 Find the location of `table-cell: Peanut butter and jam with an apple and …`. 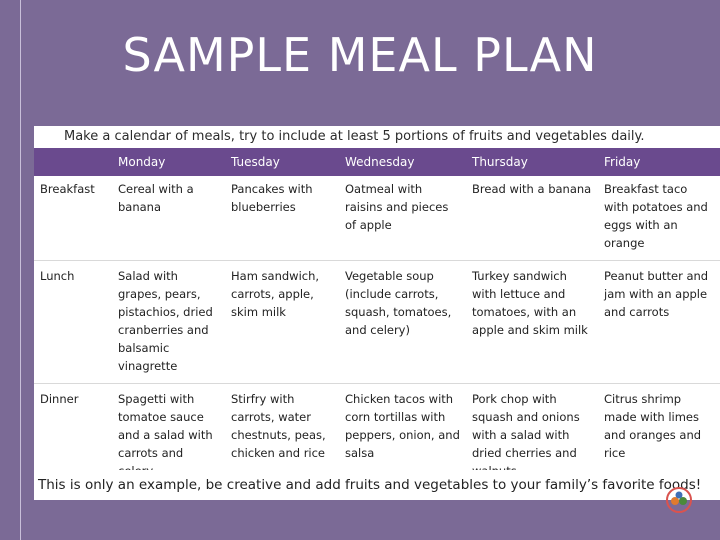

table-cell: Peanut butter and jam with an apple and … is located at coordinates (659, 322).